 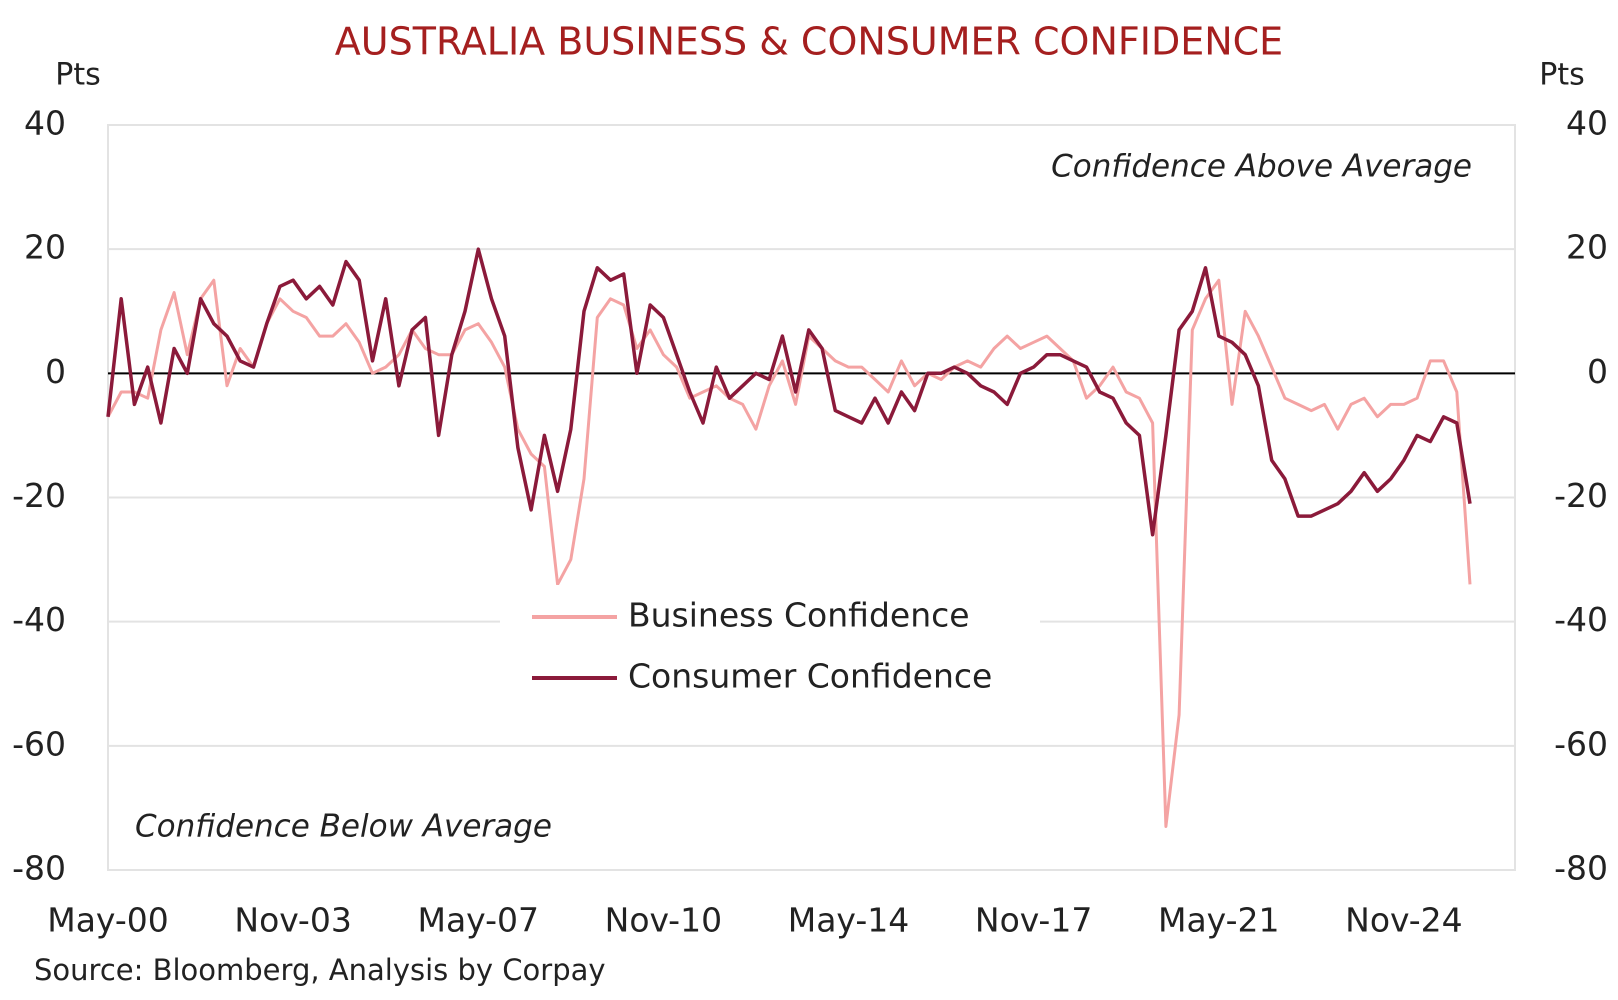 What do you see at coordinates (55, 371) in the screenshot?
I see `y-tick-label: 0` at bounding box center [55, 371].